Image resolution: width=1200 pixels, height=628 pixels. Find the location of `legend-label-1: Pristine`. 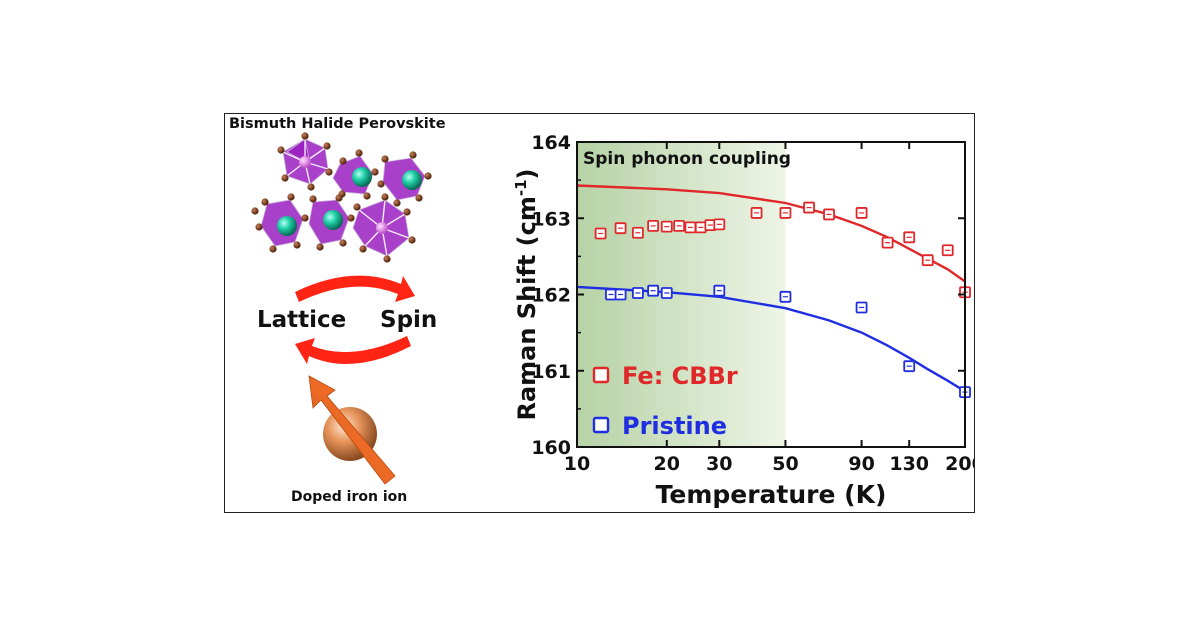

legend-label-1: Pristine is located at coordinates (674, 426).